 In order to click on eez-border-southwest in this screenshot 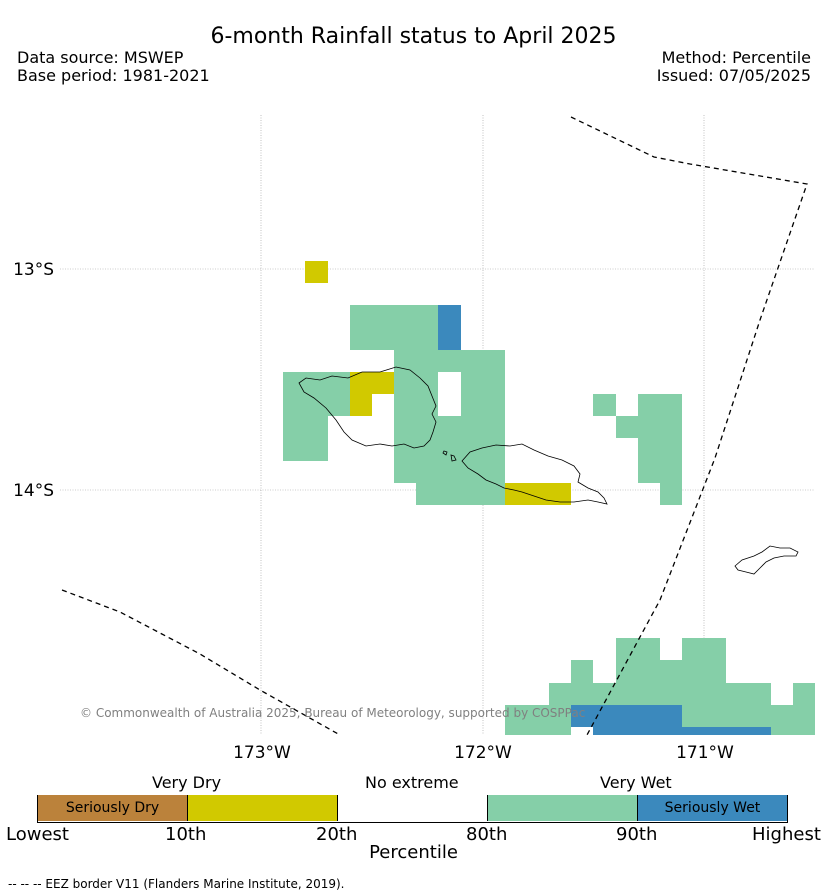, I will do `click(201, 662)`.